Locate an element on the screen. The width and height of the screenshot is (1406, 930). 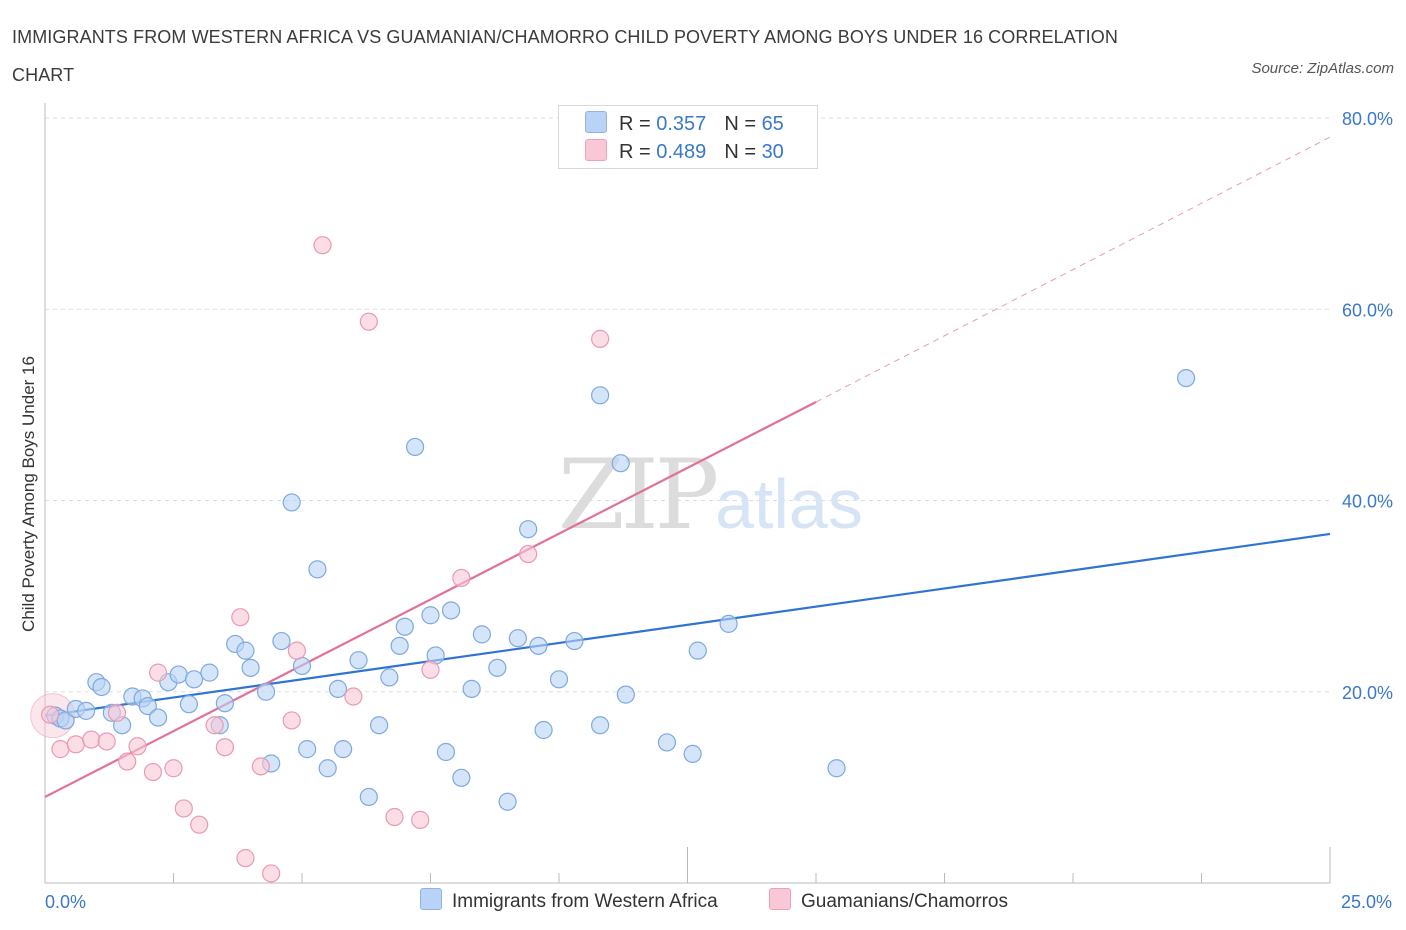
legend-item-western-africa: Immigrants from Western Africa is located at coordinates (569, 900).